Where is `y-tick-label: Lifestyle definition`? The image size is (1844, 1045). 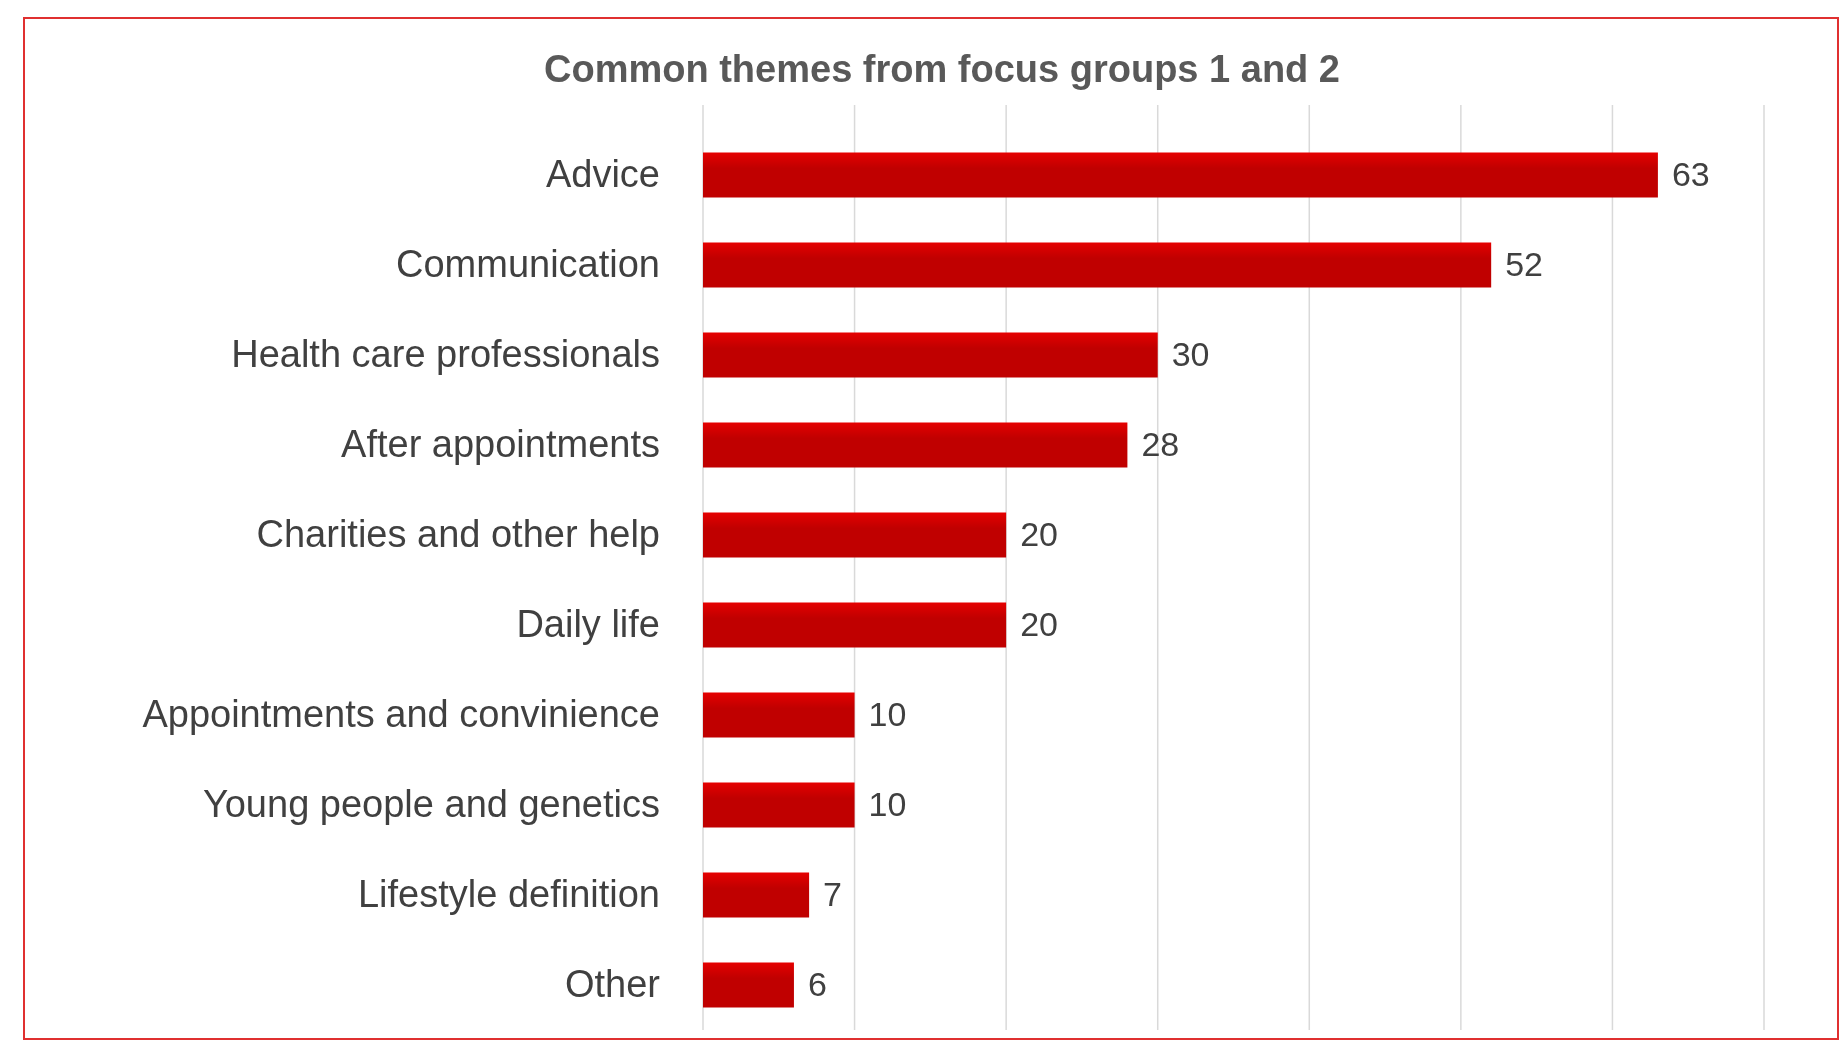
y-tick-label: Lifestyle definition is located at coordinates (508, 894).